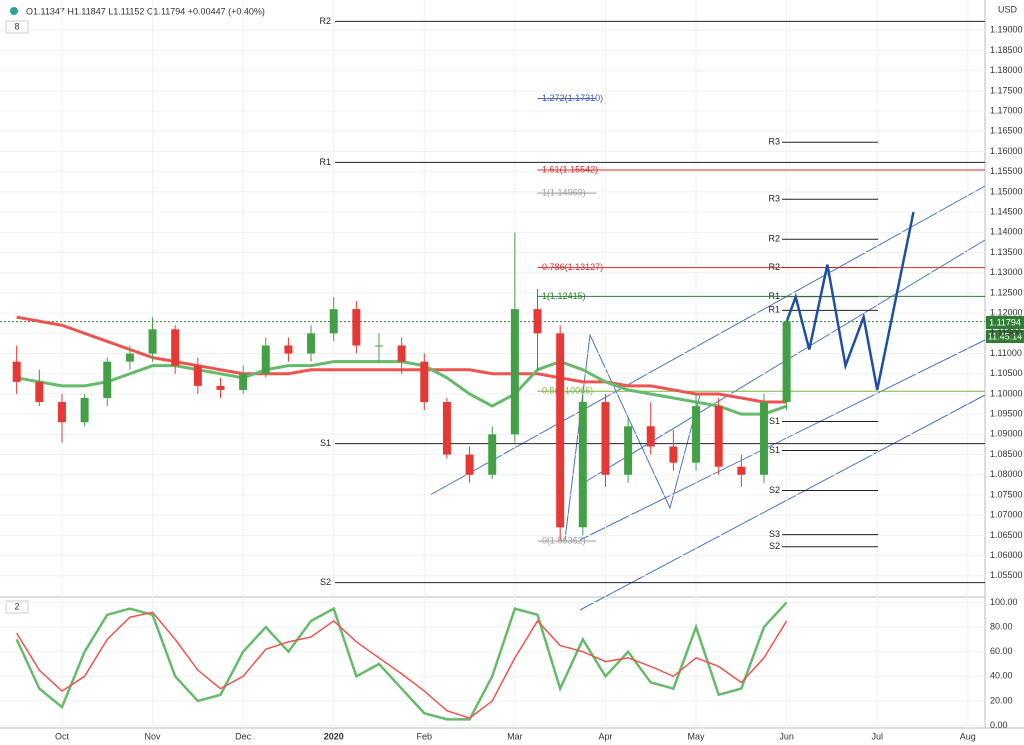  Describe the element at coordinates (1008, 9) in the screenshot. I see `currency-label: USD` at that location.